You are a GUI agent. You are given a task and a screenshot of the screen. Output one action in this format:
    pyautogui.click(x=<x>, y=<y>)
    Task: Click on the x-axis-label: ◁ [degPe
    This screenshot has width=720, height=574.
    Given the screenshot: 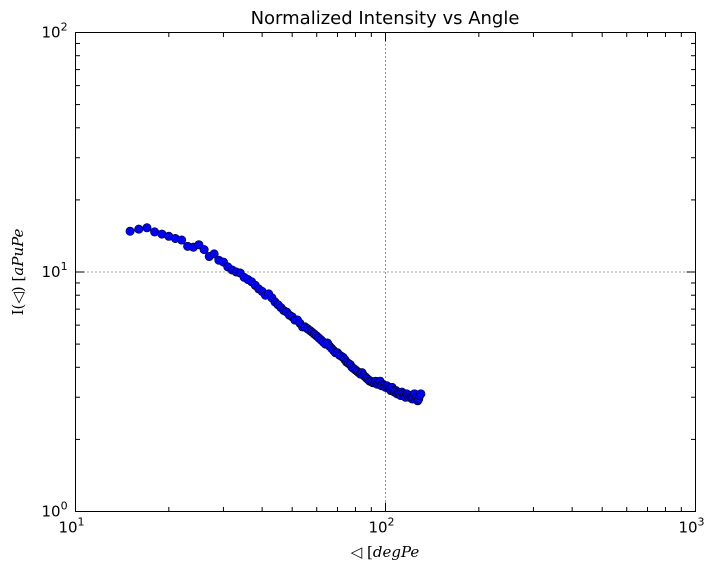 What is the action you would take?
    pyautogui.click(x=385, y=552)
    